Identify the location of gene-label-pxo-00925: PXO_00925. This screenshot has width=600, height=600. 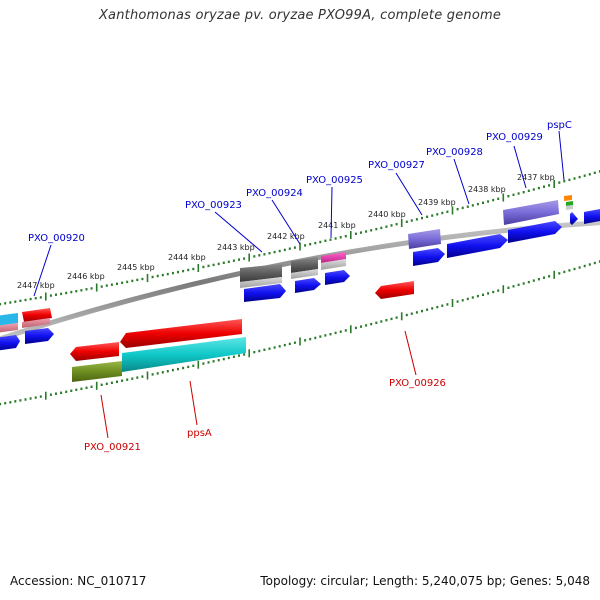
(334, 180).